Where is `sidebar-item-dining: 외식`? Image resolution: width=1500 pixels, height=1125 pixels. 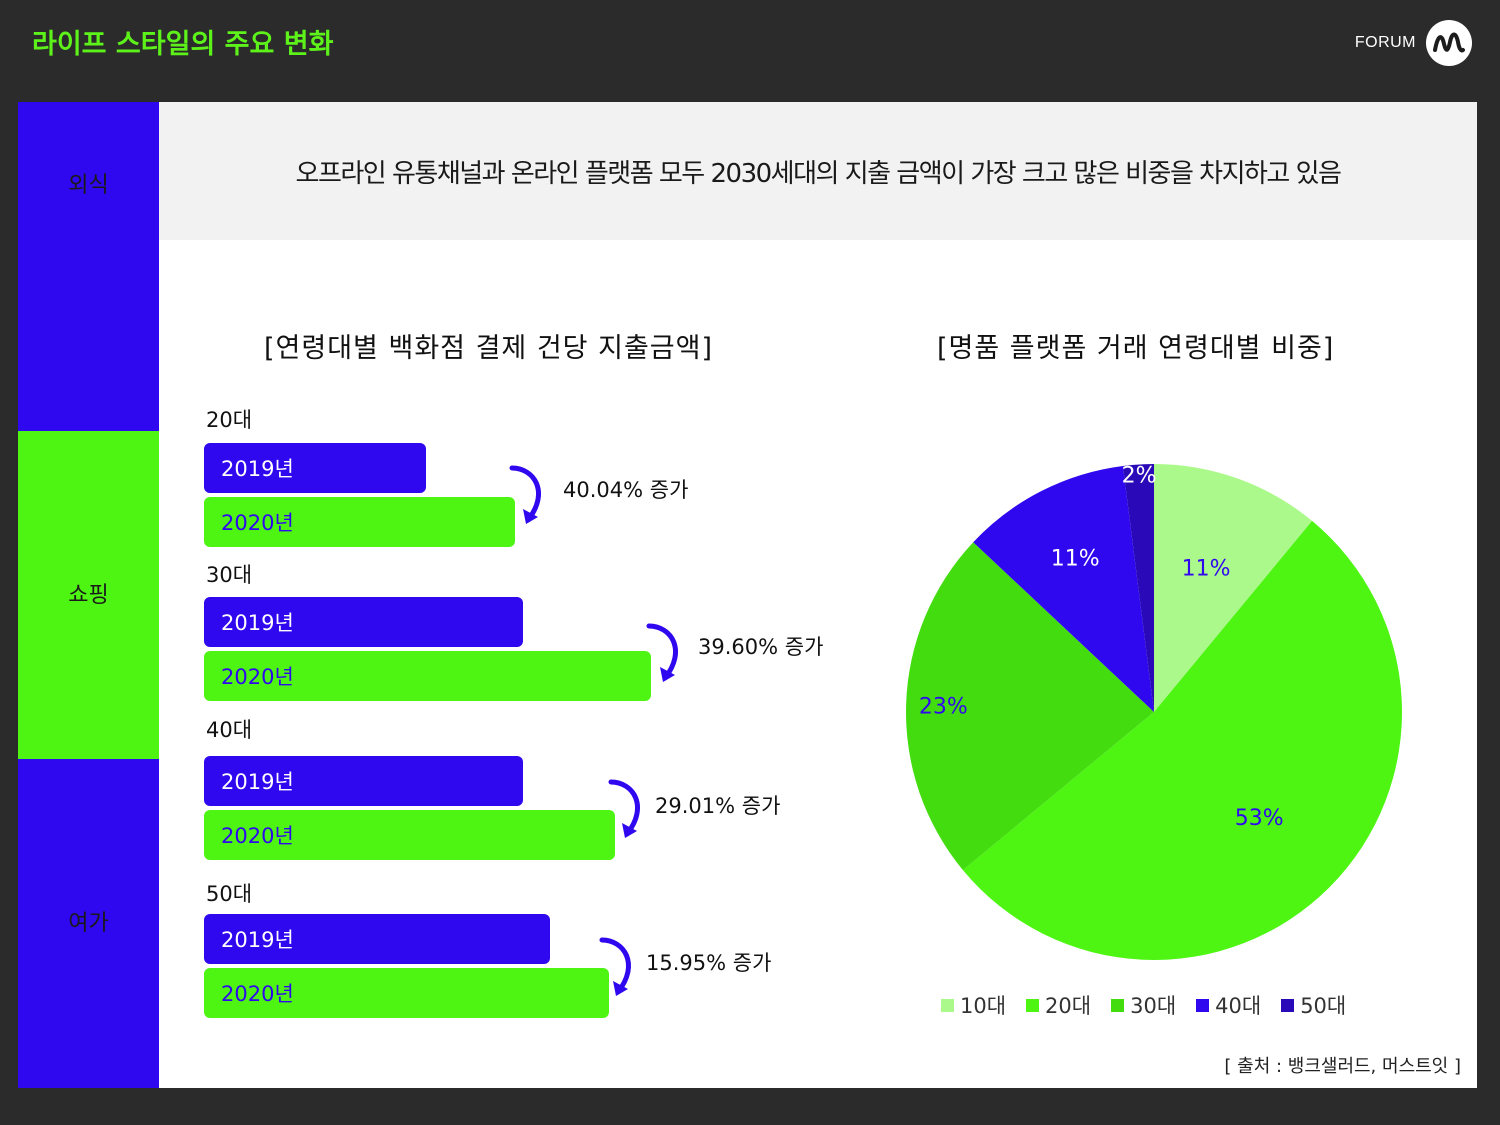
sidebar-item-dining: 외식 is located at coordinates (88, 266).